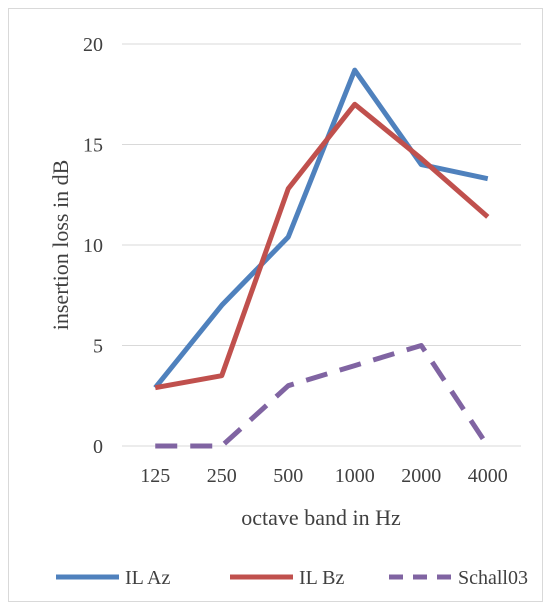  I want to click on y-tick-label: 0, so click(98, 447).